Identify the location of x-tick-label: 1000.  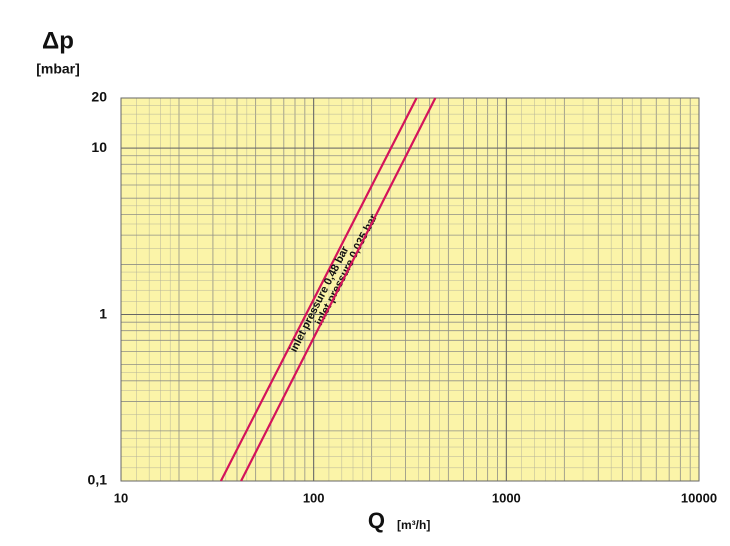
(506, 497).